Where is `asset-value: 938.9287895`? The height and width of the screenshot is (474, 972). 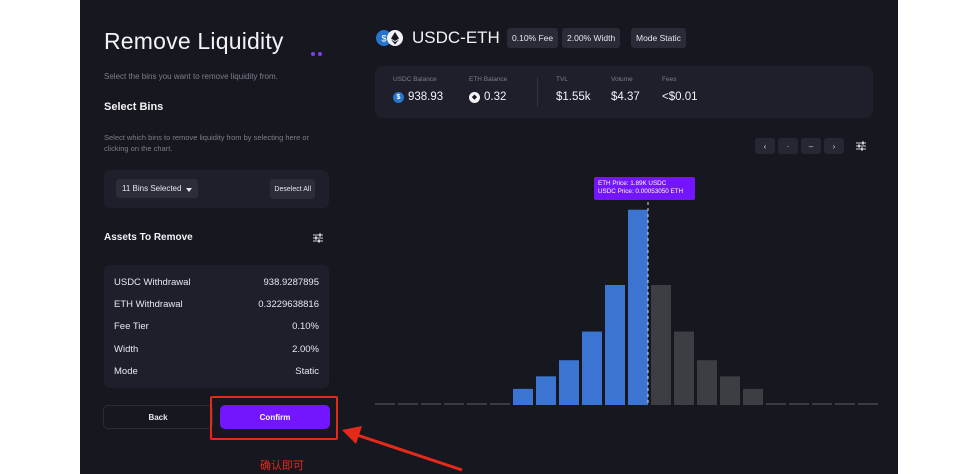
asset-value: 938.9287895 is located at coordinates (291, 282).